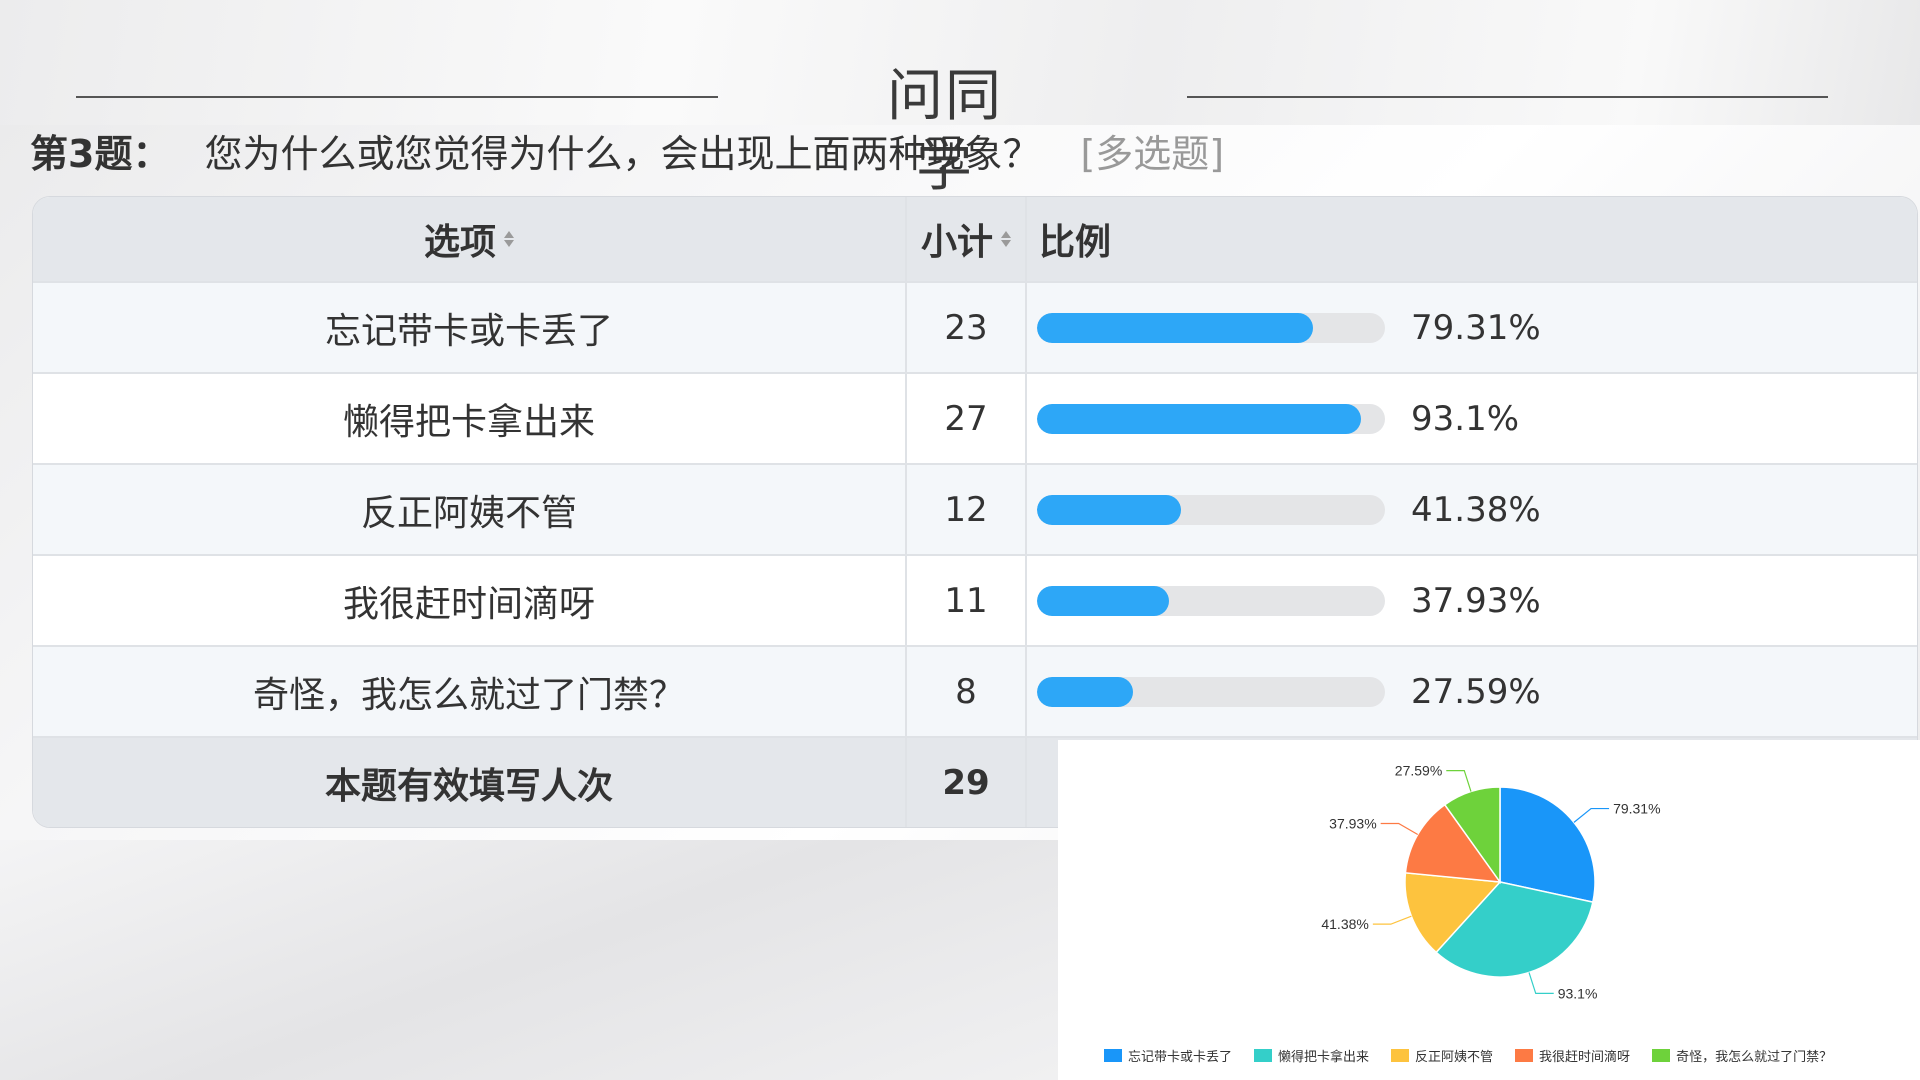 Image resolution: width=1920 pixels, height=1080 pixels. What do you see at coordinates (1476, 691) in the screenshot?
I see `percent-label: 27.59%` at bounding box center [1476, 691].